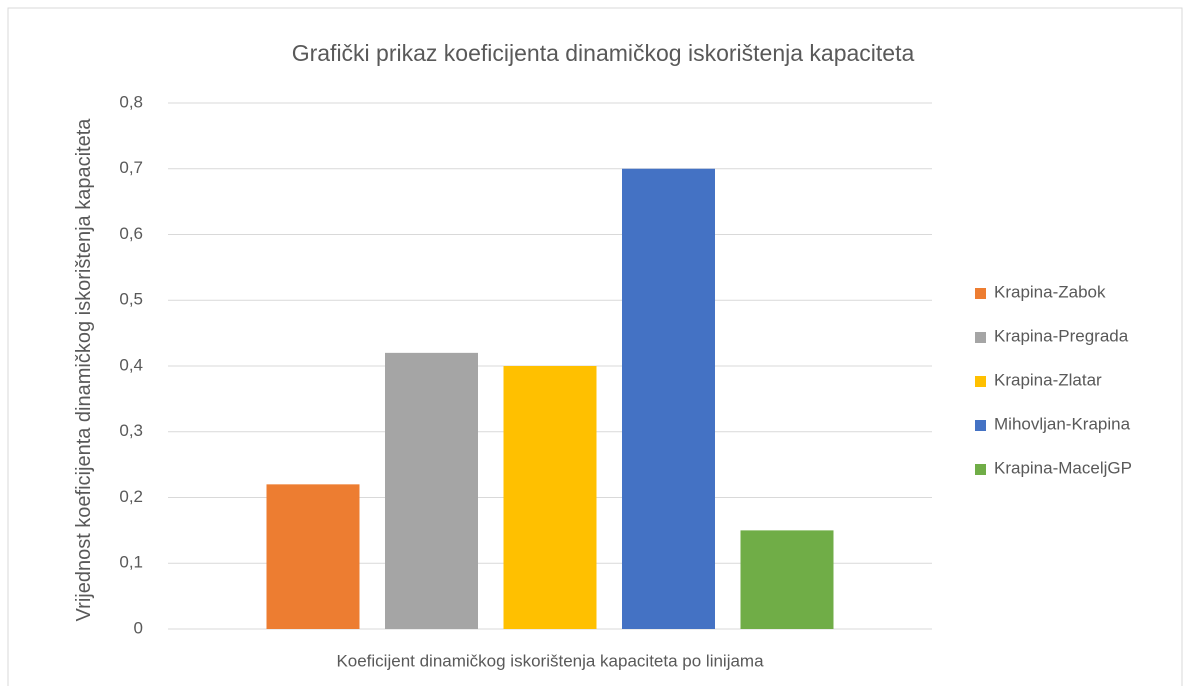 Image resolution: width=1190 pixels, height=686 pixels. Describe the element at coordinates (131, 562) in the screenshot. I see `y-tick-label: 0,1` at that location.